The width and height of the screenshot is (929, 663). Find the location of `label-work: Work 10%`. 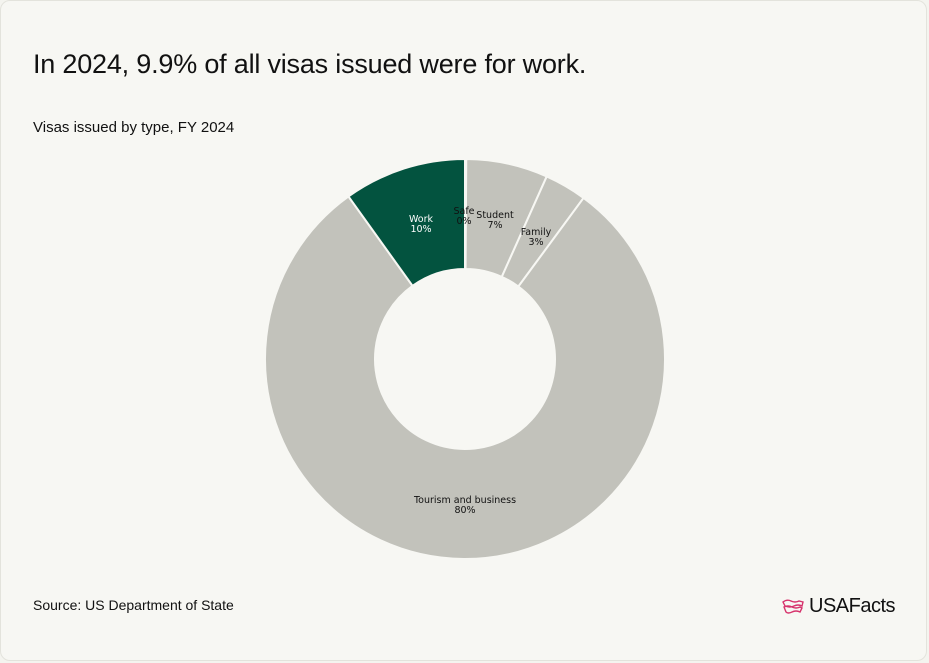

label-work: Work 10% is located at coordinates (421, 224).